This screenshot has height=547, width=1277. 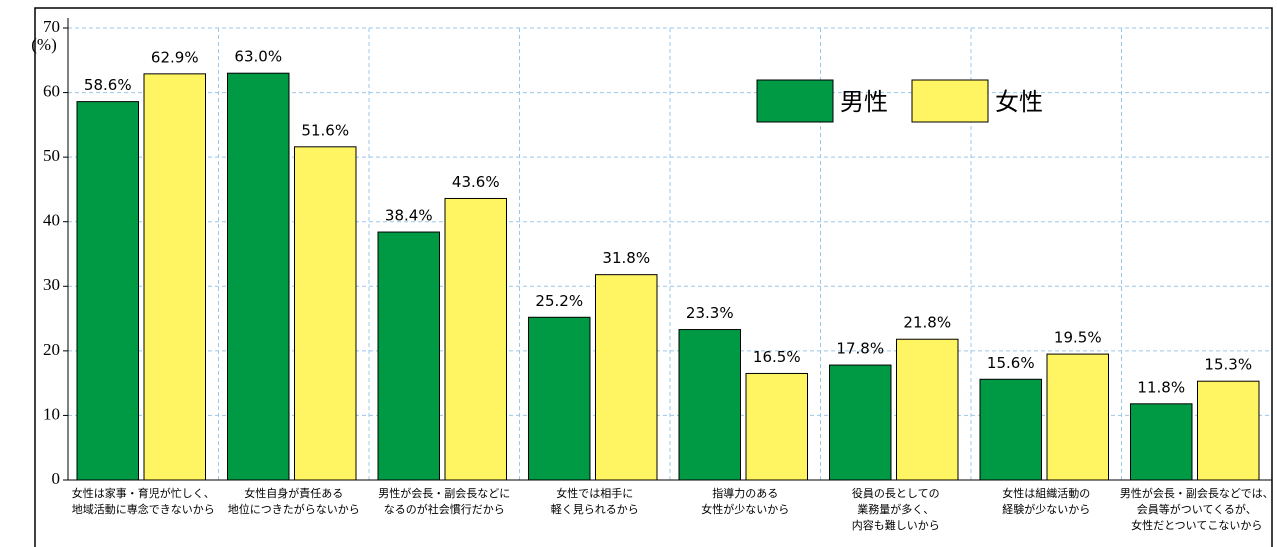 I want to click on x-tick-label: 内容も難しいから, so click(x=896, y=525).